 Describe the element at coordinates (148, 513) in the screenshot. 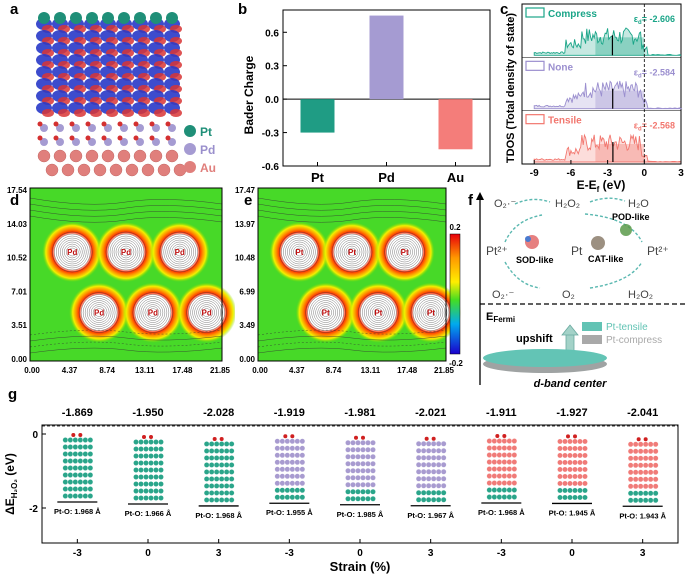

I see `g-bond-label: Pt-O: 1.966 Å` at that location.